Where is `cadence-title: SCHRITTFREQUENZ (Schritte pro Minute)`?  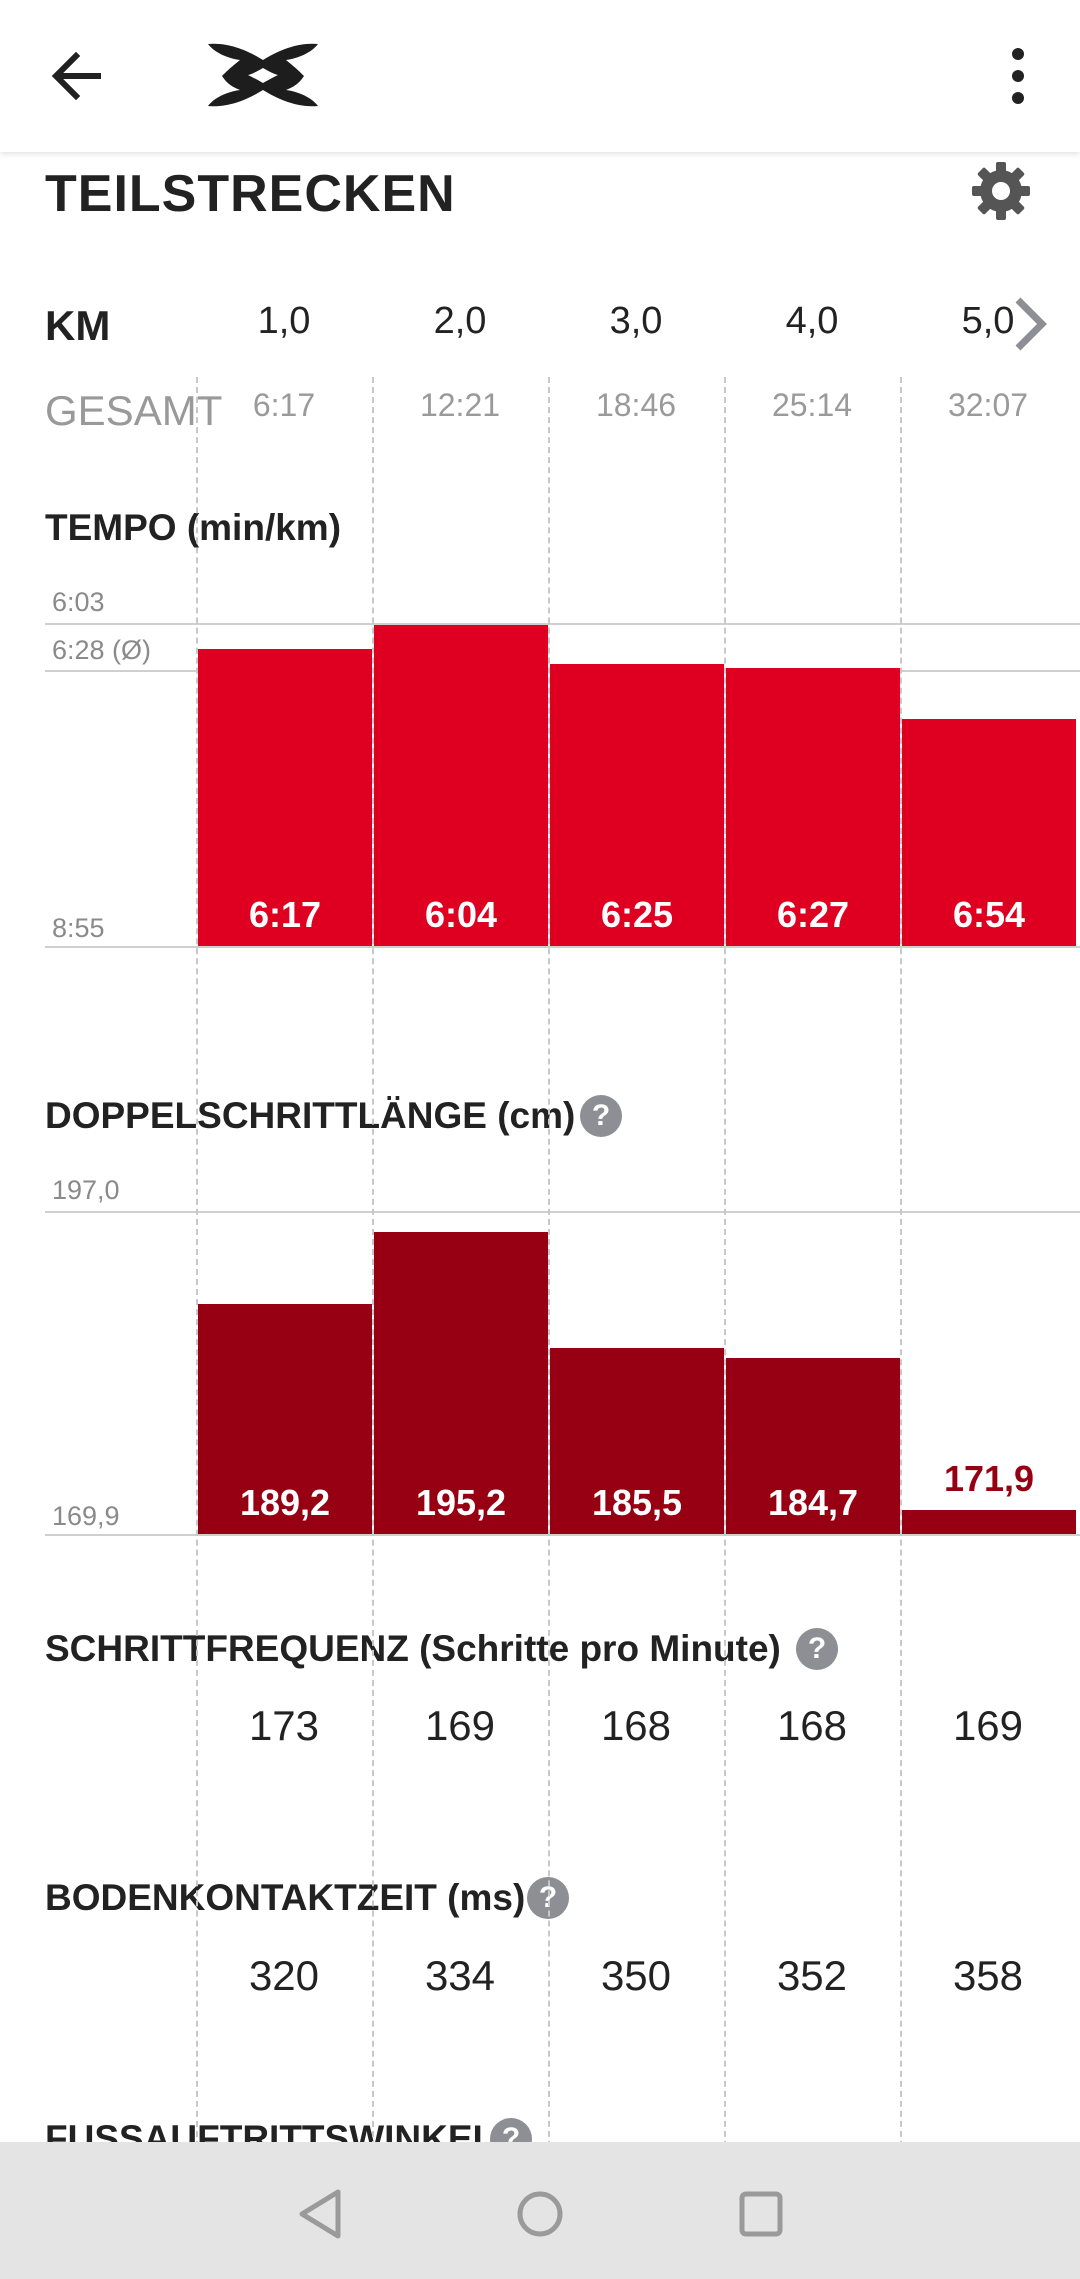 cadence-title: SCHRITTFREQUENZ (Schritte pro Minute) is located at coordinates (413, 1648).